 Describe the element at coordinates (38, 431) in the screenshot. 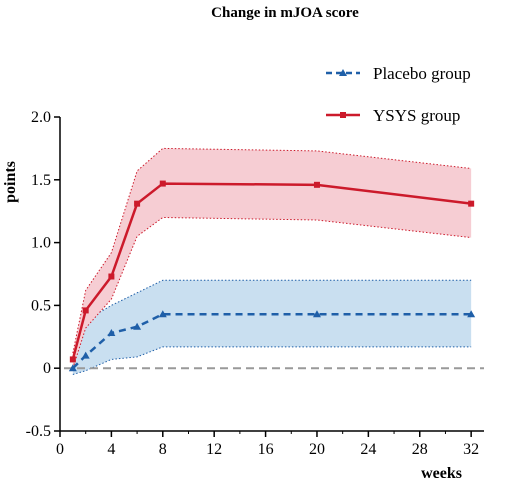

I see `y-tick-label-0: -0.5` at that location.